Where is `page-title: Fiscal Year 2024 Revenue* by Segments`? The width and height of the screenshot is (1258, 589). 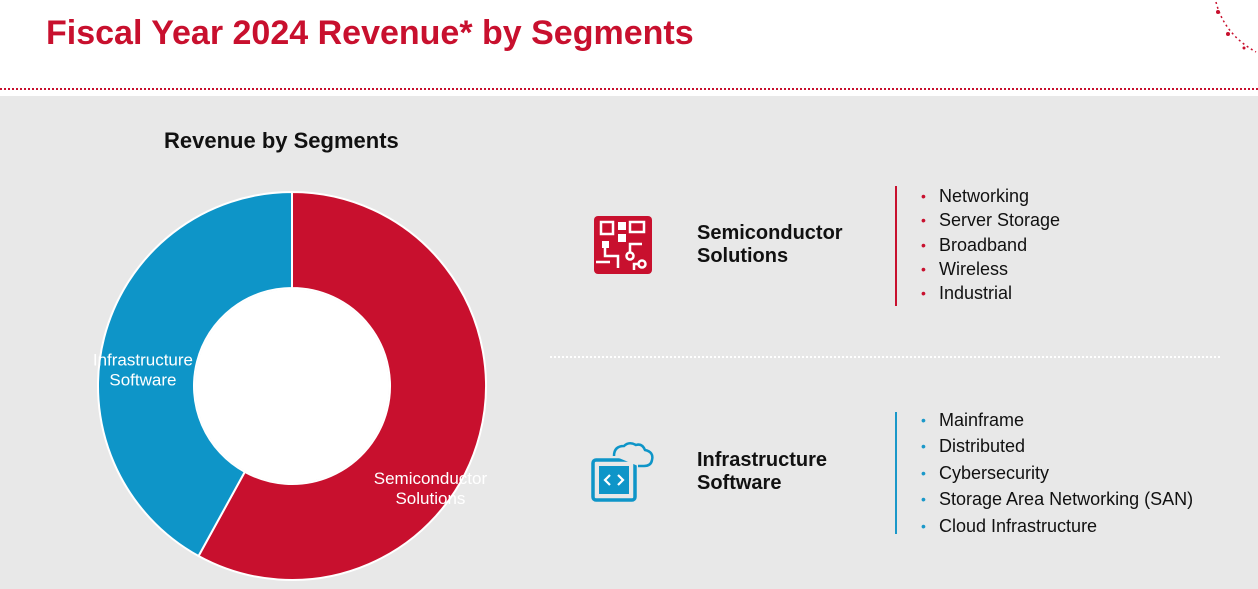
page-title: Fiscal Year 2024 Revenue* by Segments is located at coordinates (370, 33).